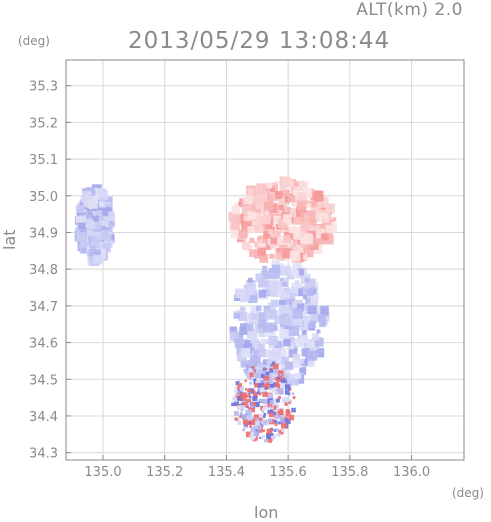 This screenshot has height=522, width=491. I want to click on y-tick-label: 34.4, so click(43, 417).